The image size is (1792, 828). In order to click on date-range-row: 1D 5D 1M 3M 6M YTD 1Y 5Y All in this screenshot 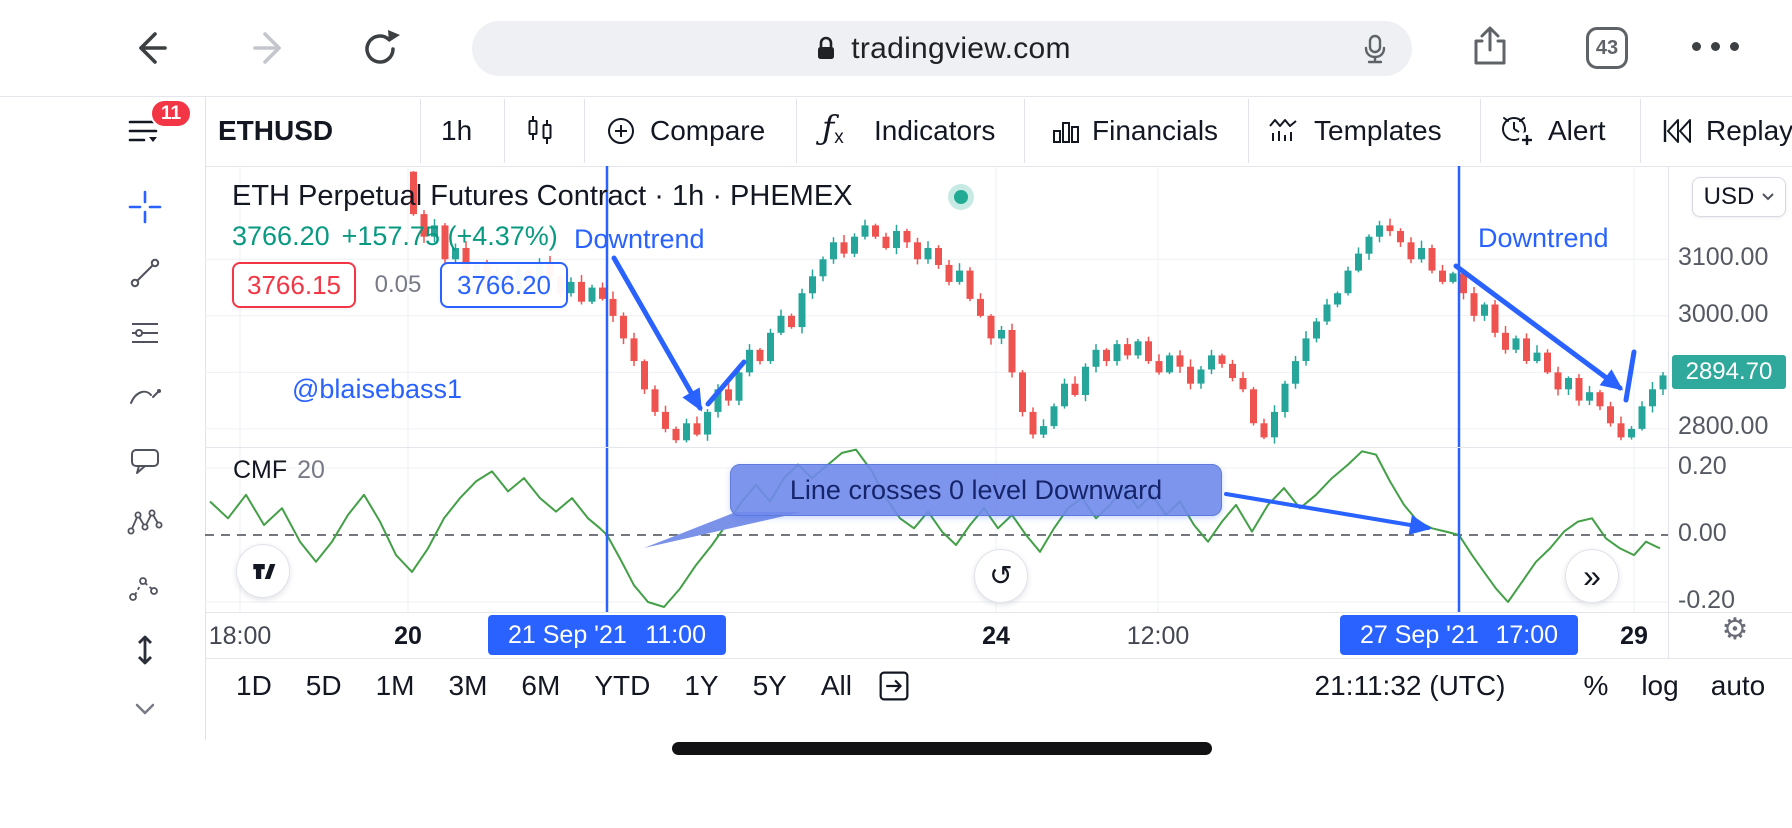, I will do `click(544, 686)`.